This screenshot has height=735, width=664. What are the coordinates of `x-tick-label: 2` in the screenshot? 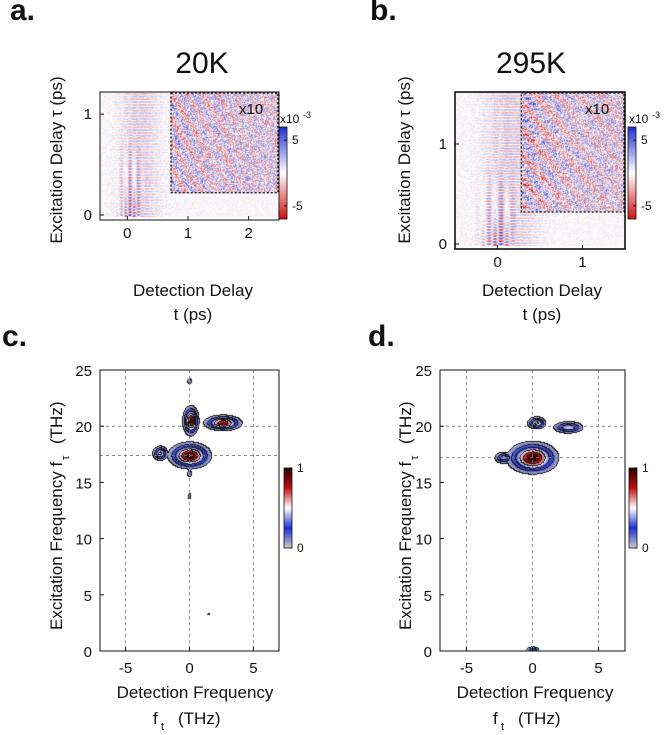 It's located at (248, 233).